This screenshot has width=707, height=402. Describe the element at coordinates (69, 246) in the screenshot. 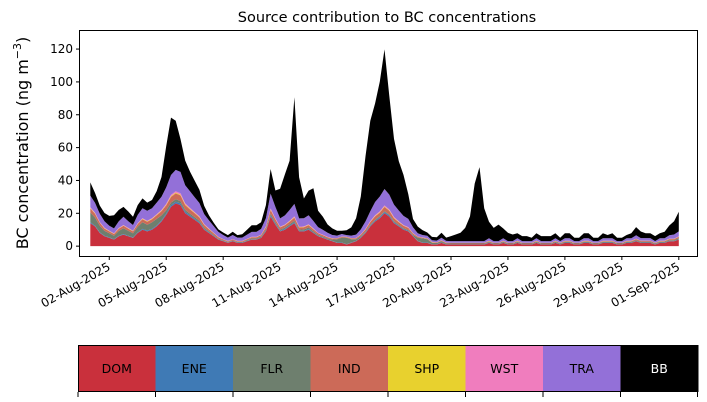

I see `y-tick-label: 0` at that location.